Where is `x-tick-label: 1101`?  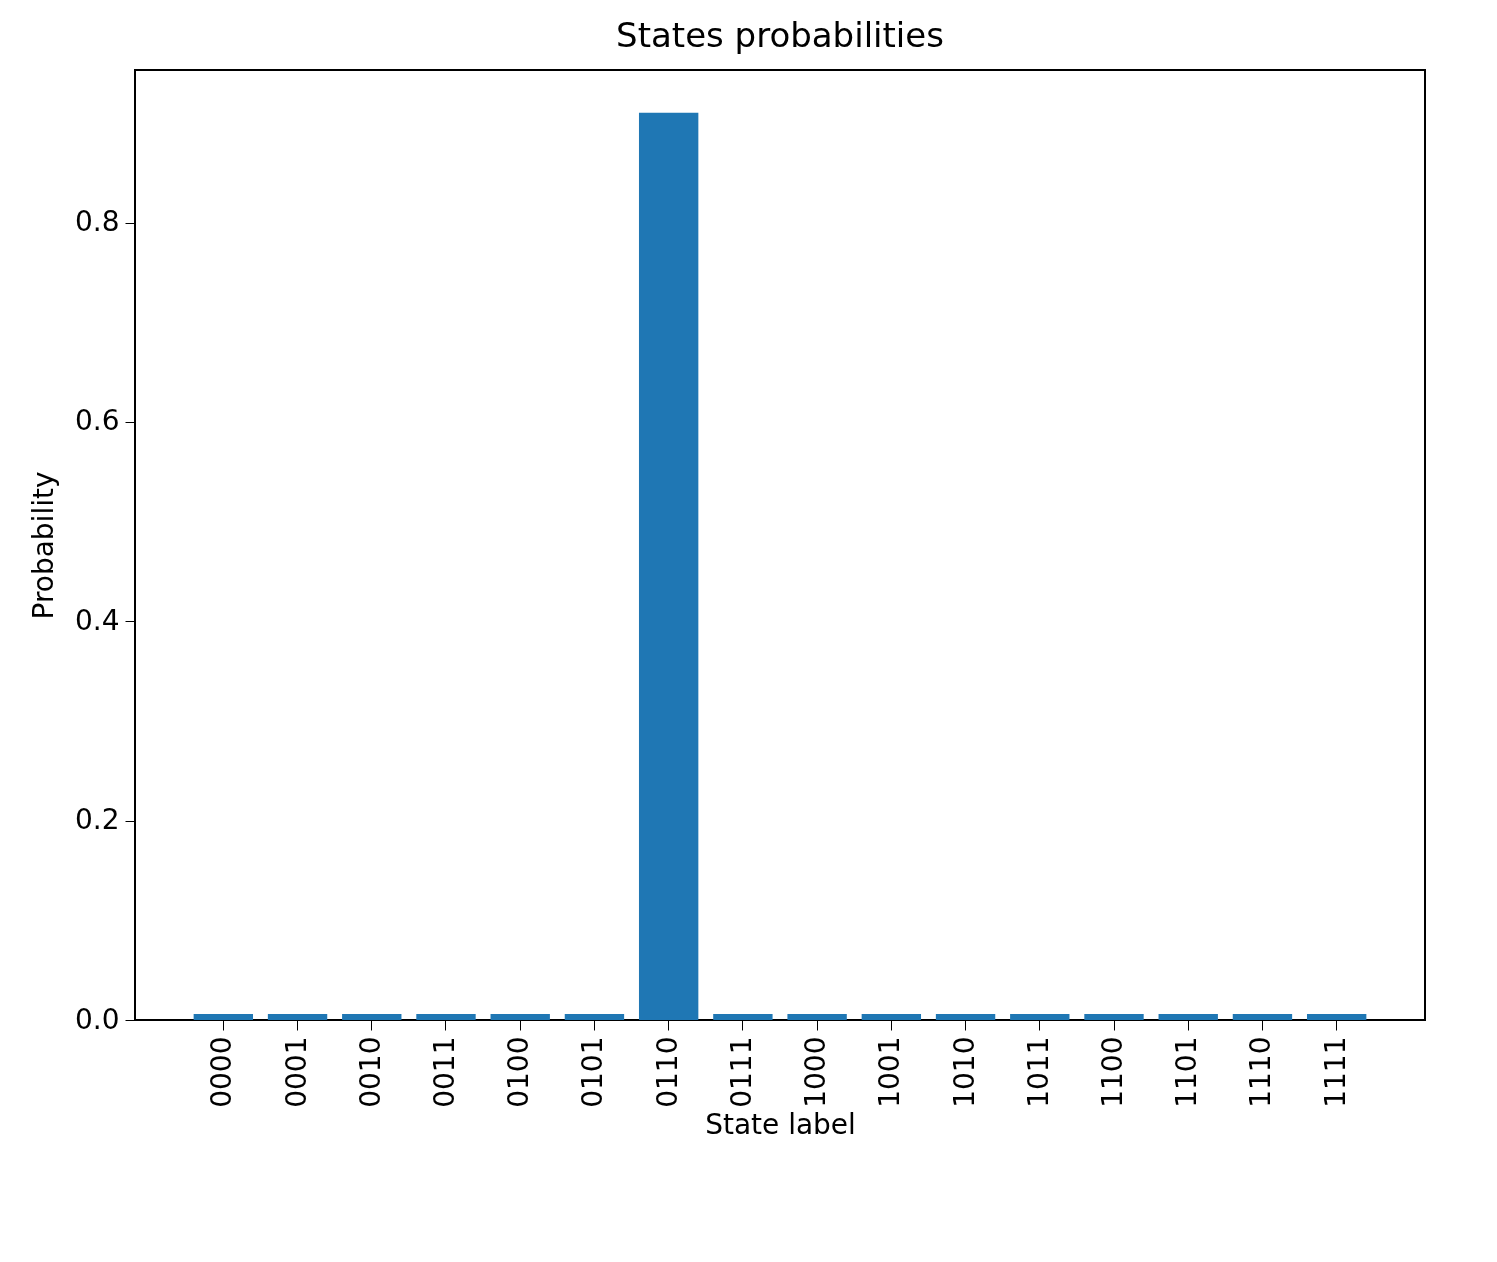
x-tick-label: 1101 is located at coordinates (1187, 1072).